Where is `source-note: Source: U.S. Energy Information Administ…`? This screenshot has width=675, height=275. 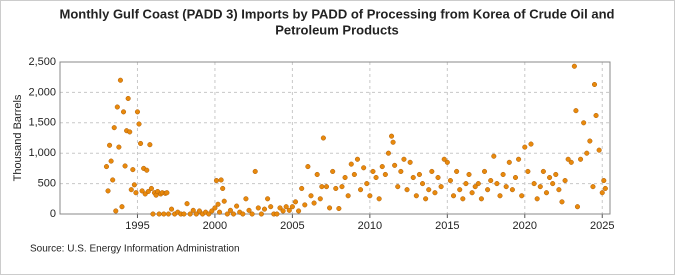 source-note: Source: U.S. Energy Information Administ… is located at coordinates (135, 249).